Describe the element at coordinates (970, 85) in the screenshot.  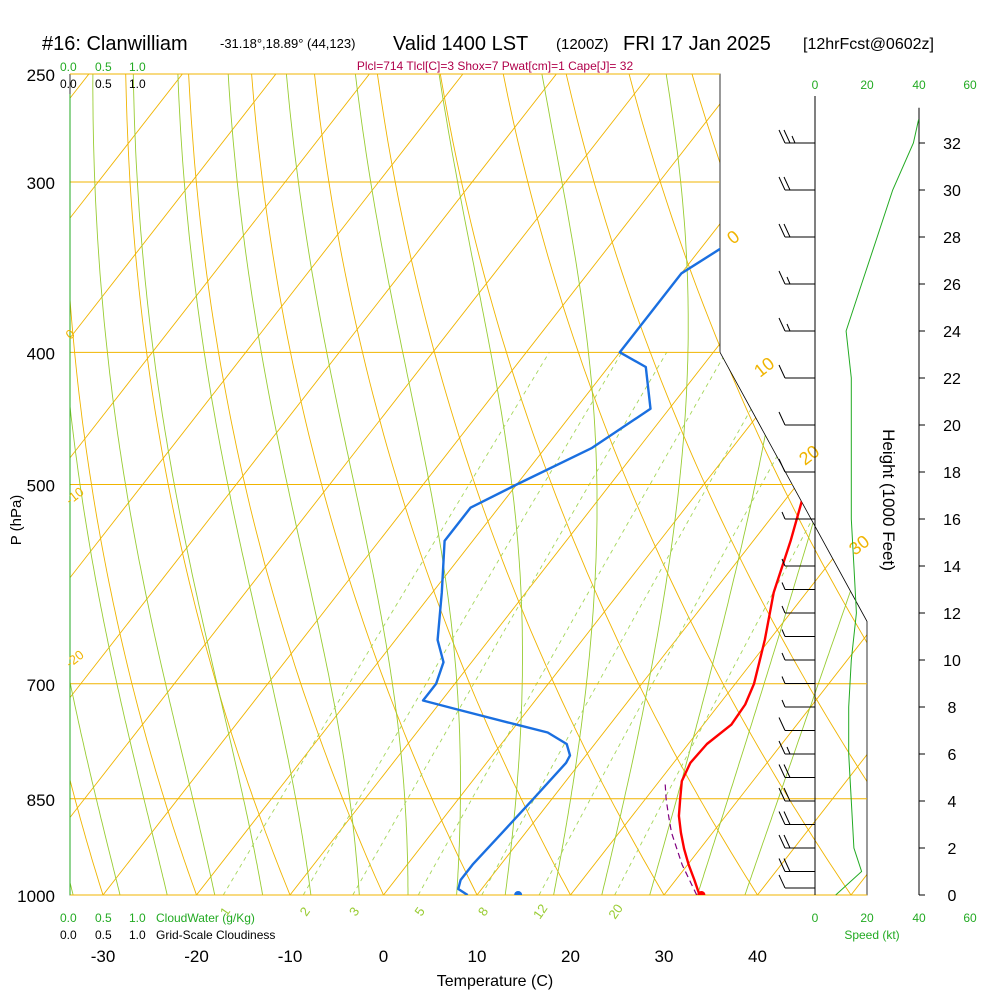
I see `speed-top-tick-3: 60` at that location.